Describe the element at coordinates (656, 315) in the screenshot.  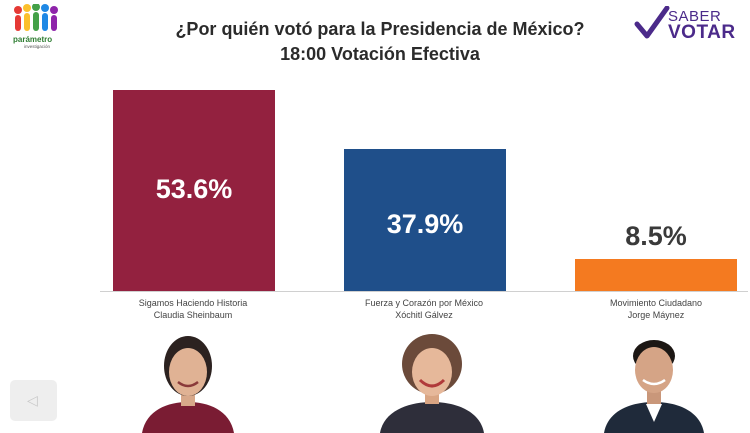
I see `candidate-3-name: Jorge Máynez` at that location.